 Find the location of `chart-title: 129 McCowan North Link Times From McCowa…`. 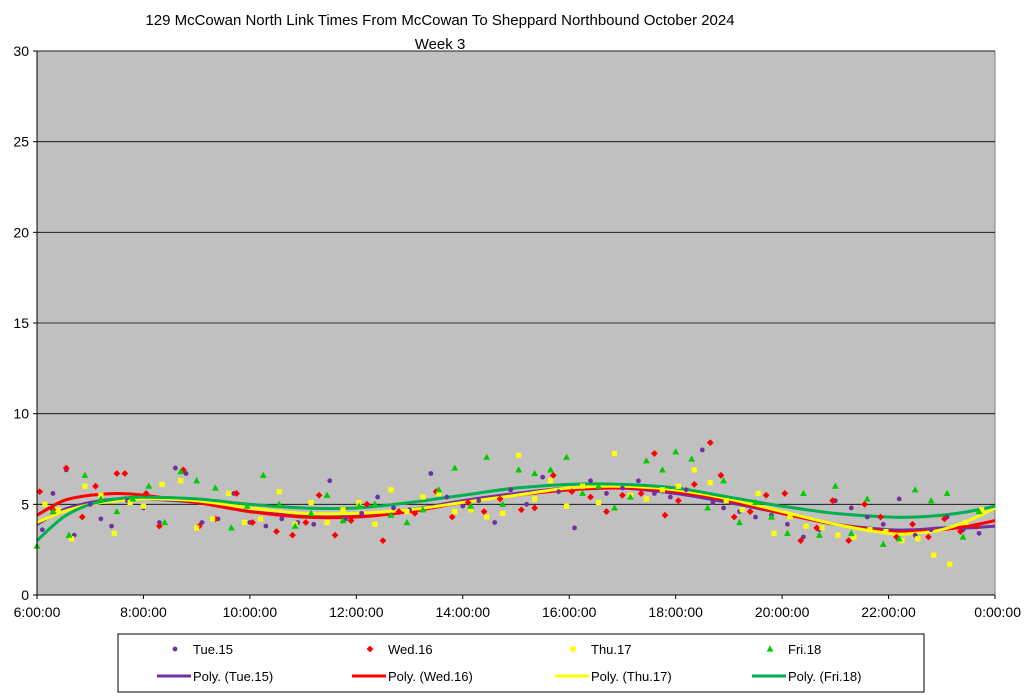

chart-title: 129 McCowan North Link Times From McCowa… is located at coordinates (439, 20).